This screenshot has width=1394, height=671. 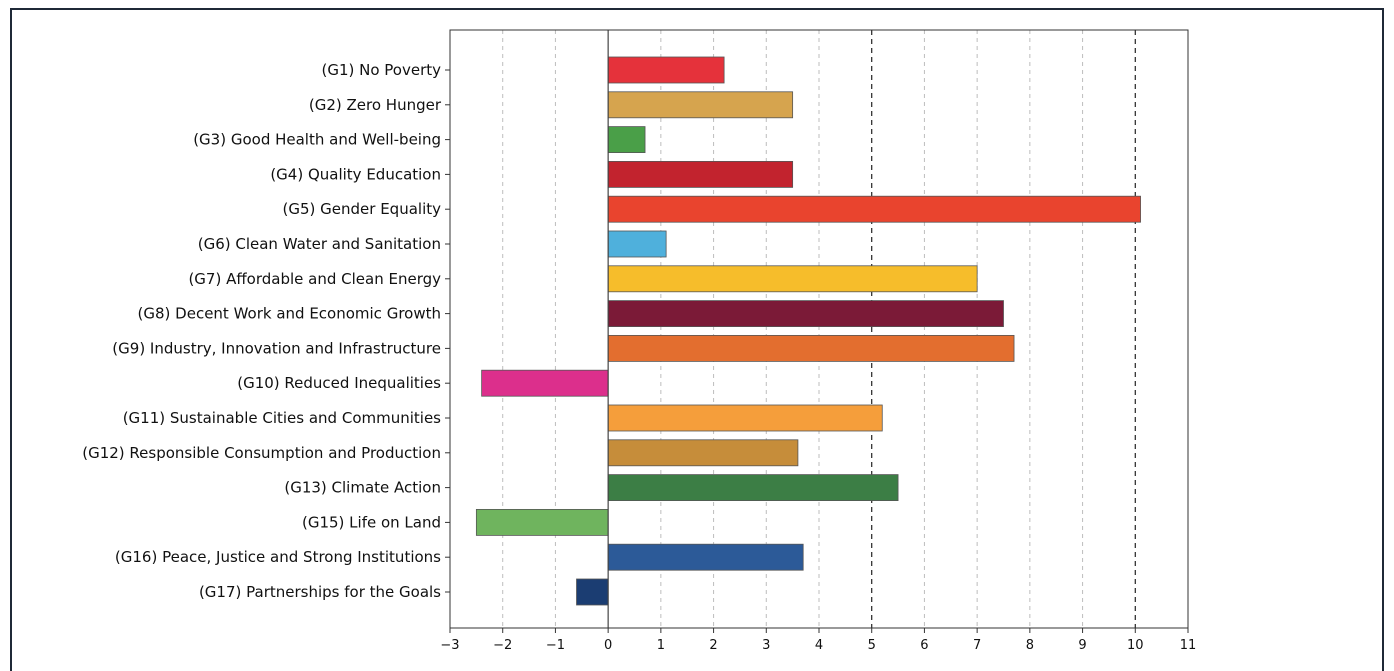 What do you see at coordinates (355, 174) in the screenshot?
I see `category-label-3: (G4) Quality Education` at bounding box center [355, 174].